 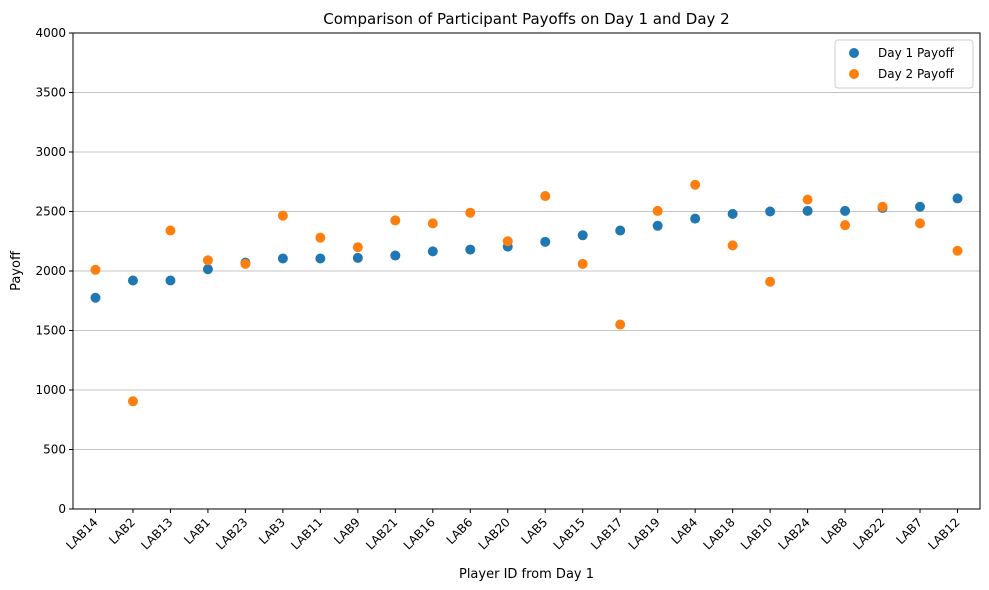 I want to click on legend-label-day-1: Day 1 Payoff, so click(x=916, y=53).